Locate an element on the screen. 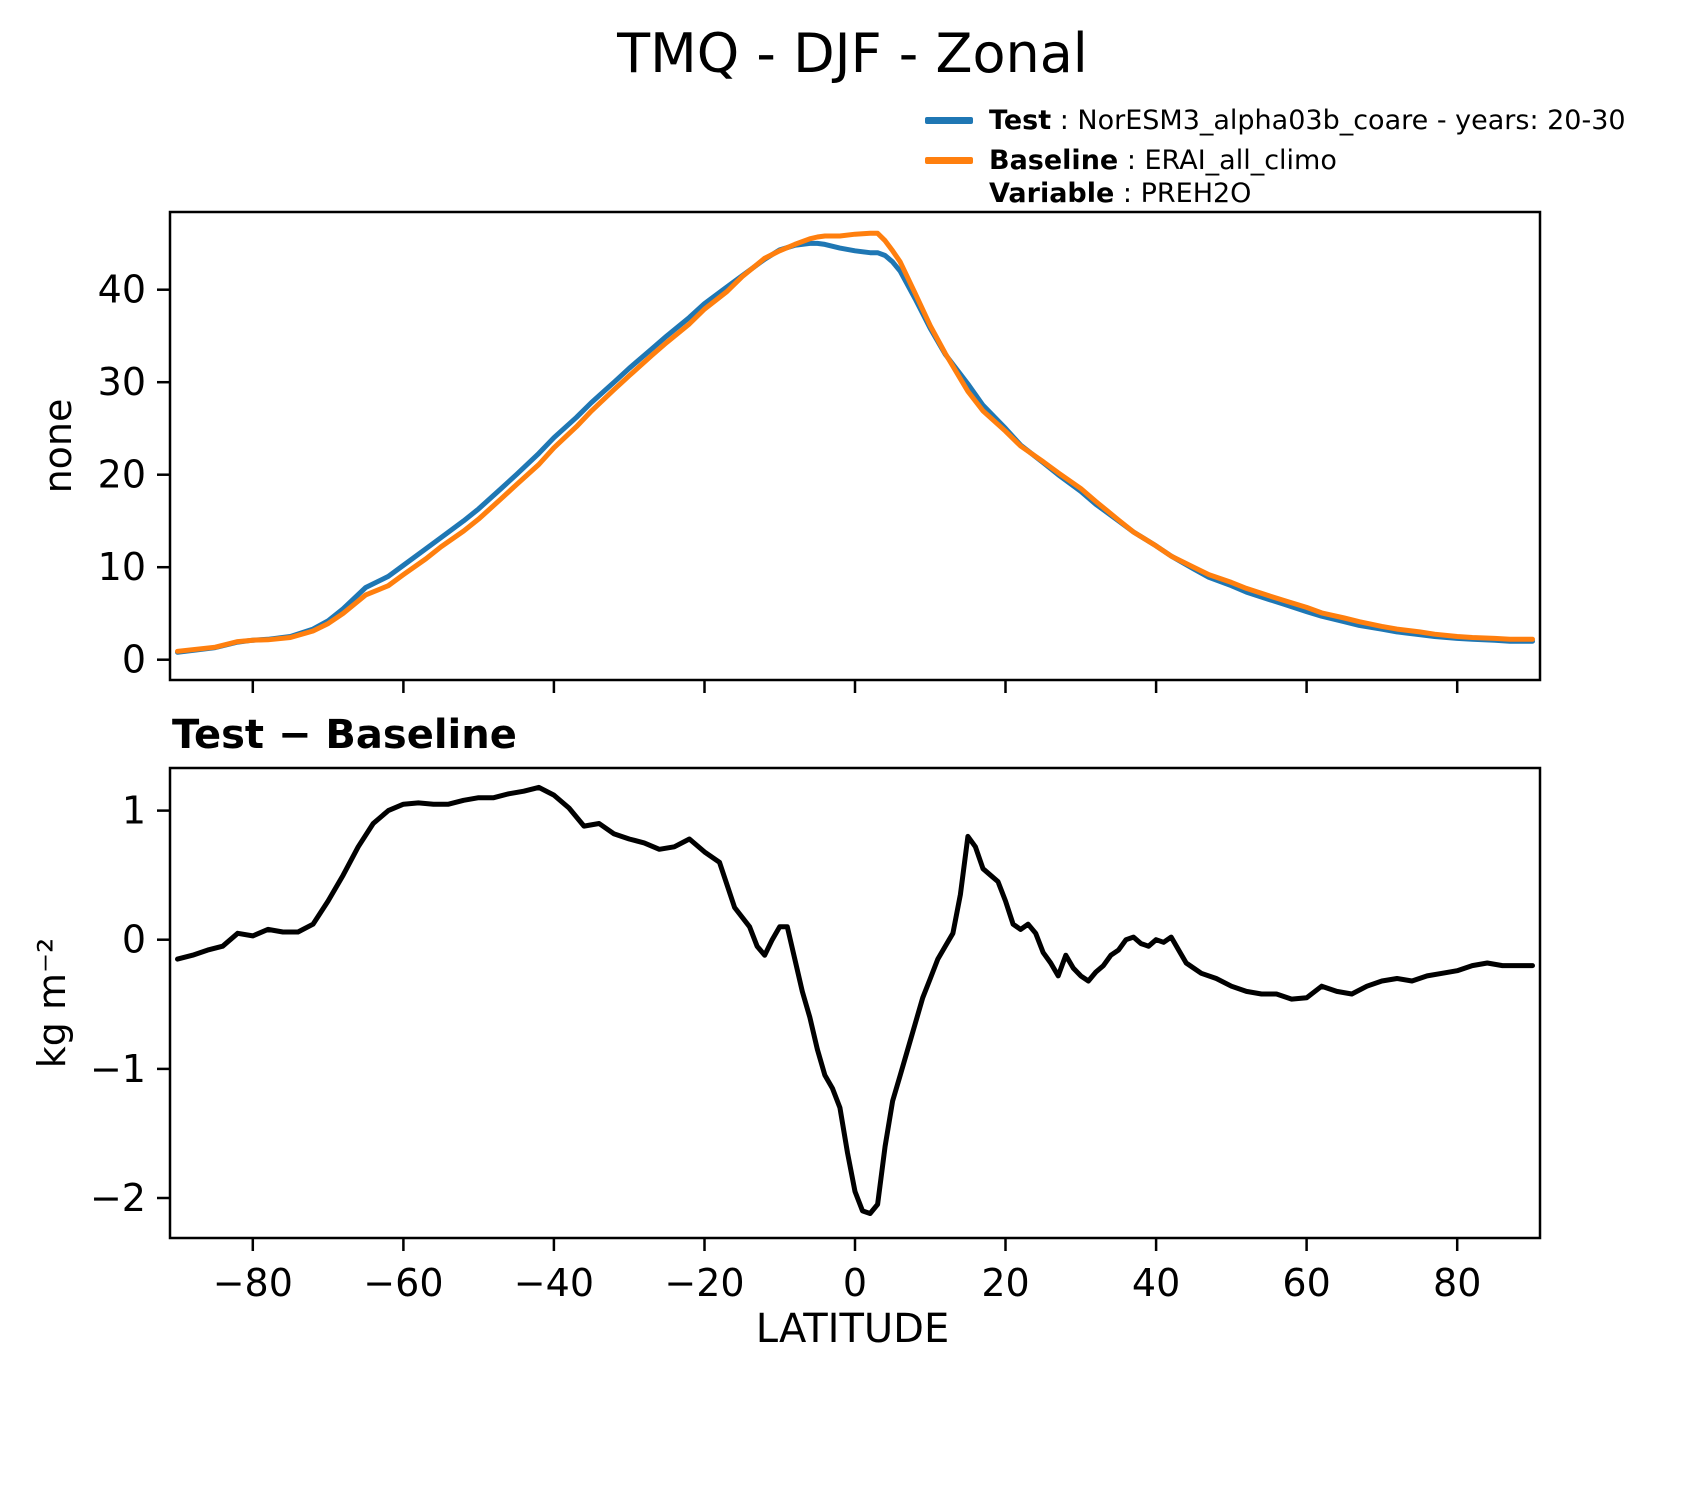 The width and height of the screenshot is (1705, 1496). x-tick-label: 0 is located at coordinates (855, 1283).